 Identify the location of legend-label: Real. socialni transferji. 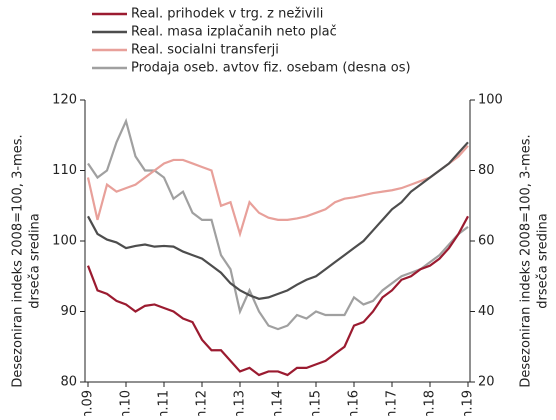
(205, 50).